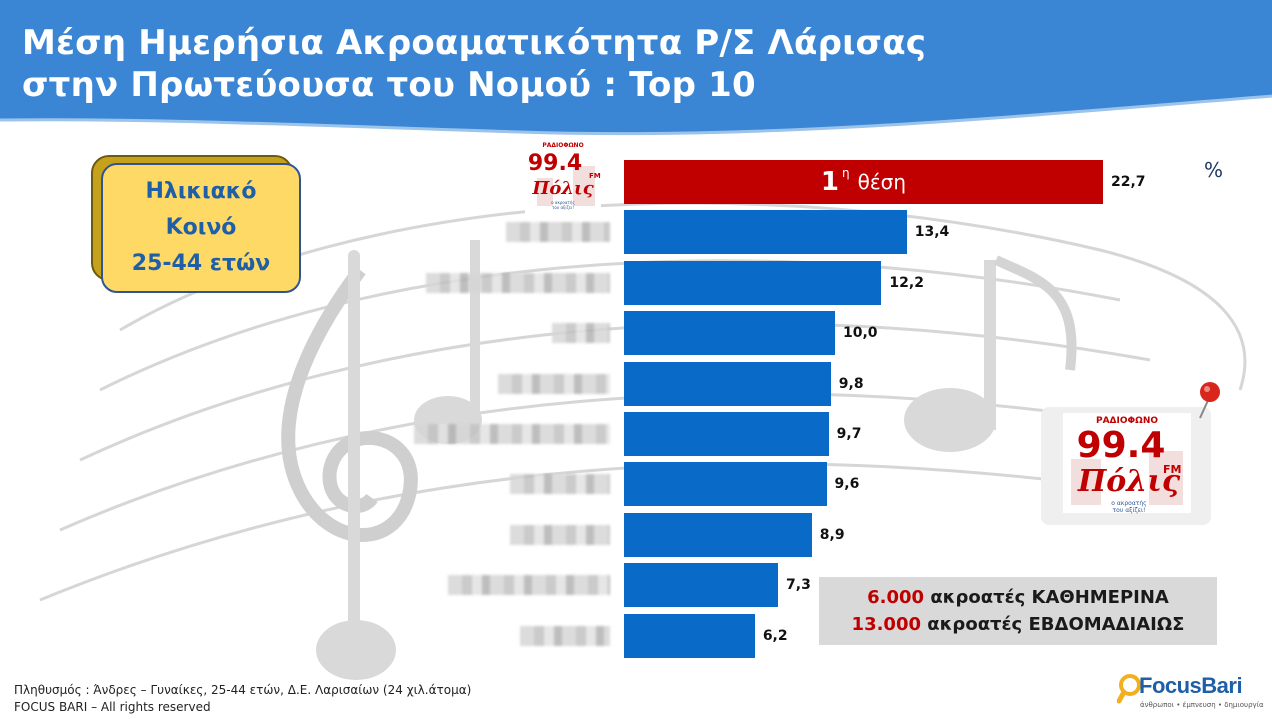 This screenshot has width=1272, height=719. I want to click on logo-large-slogan-2: του αξίζει!, so click(1129, 510).